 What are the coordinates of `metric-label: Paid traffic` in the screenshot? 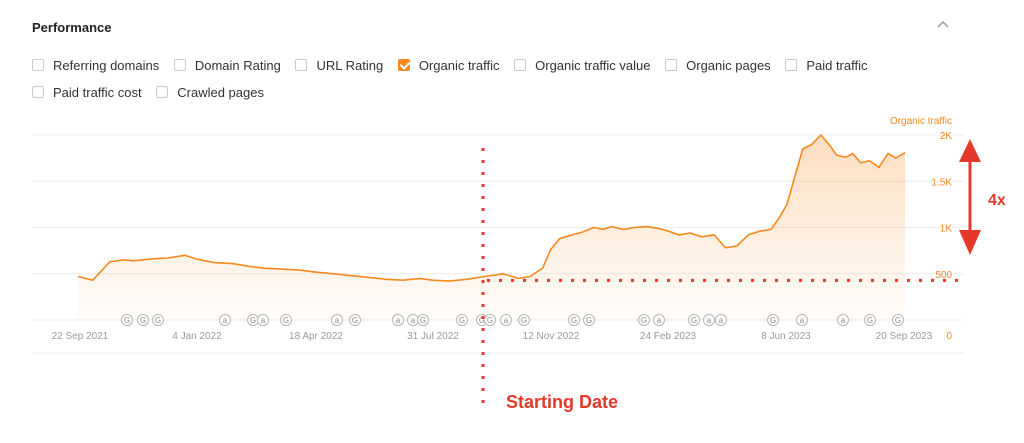 It's located at (837, 65).